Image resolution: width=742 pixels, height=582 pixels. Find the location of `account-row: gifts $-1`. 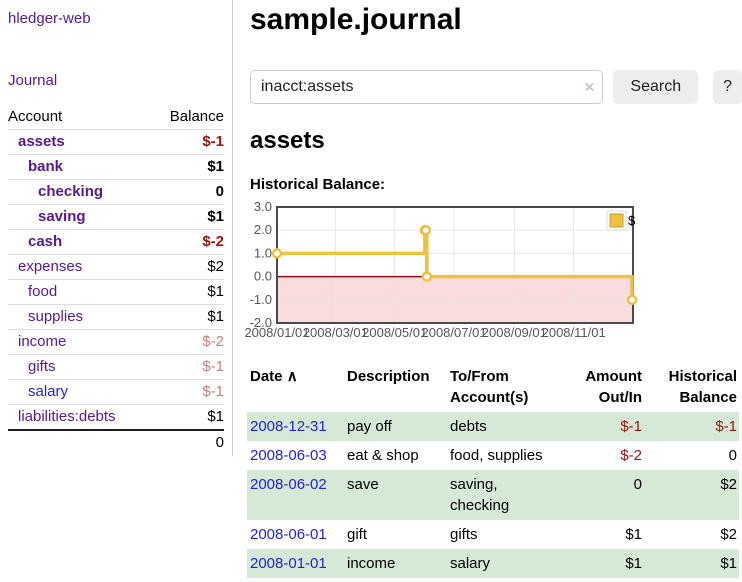

account-row: gifts $-1 is located at coordinates (116, 367).